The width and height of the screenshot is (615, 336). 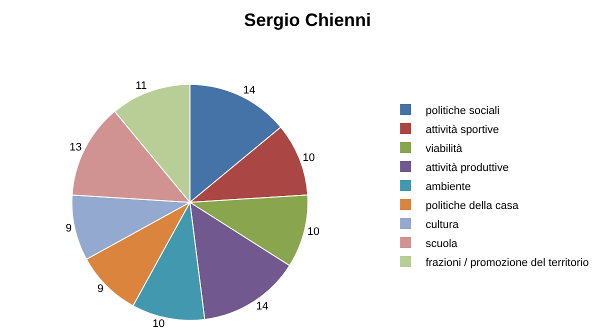 What do you see at coordinates (75, 148) in the screenshot?
I see `data-label: 13` at bounding box center [75, 148].